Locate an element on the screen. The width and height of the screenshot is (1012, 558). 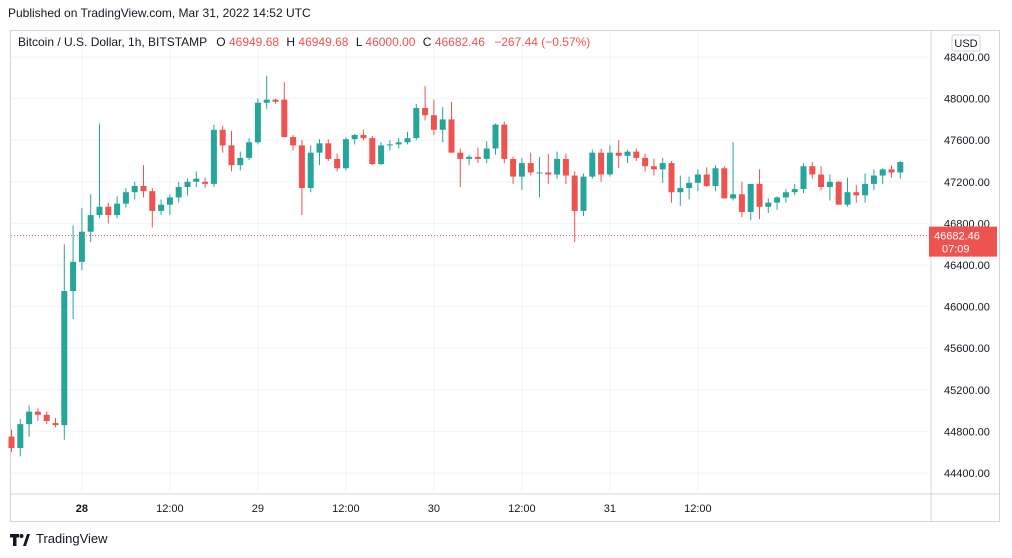
legend-c-value: 46682.46 is located at coordinates (460, 42).